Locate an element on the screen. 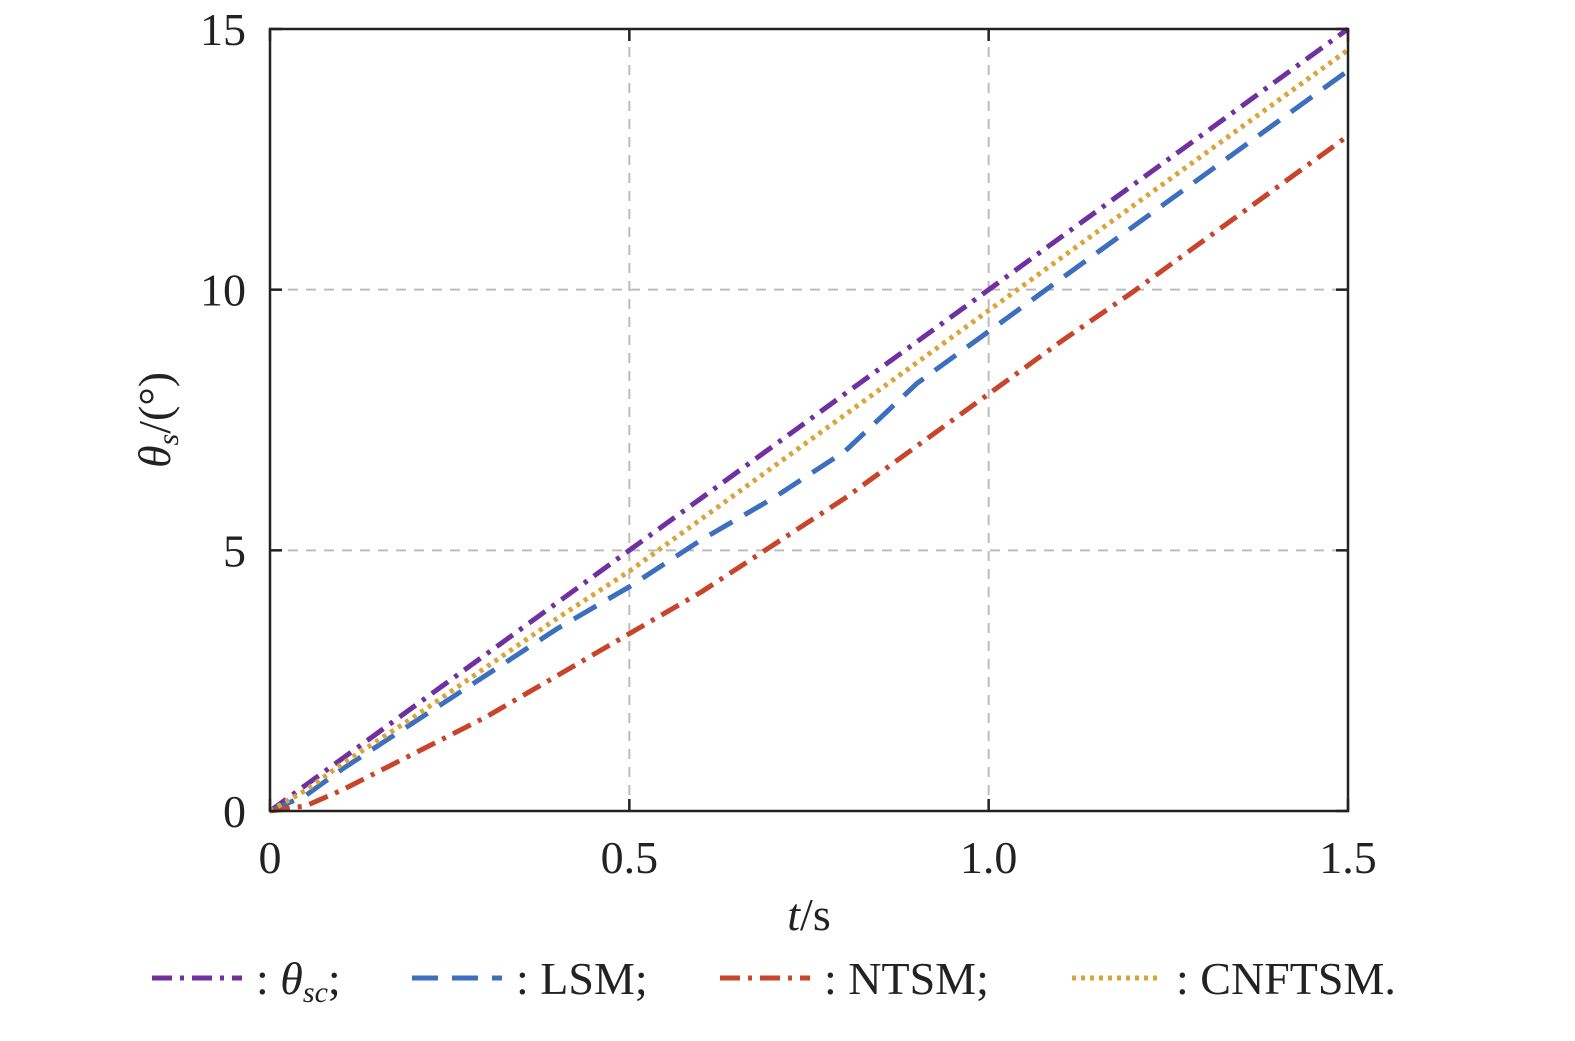  legend-entry: : LSM; is located at coordinates (530, 978).